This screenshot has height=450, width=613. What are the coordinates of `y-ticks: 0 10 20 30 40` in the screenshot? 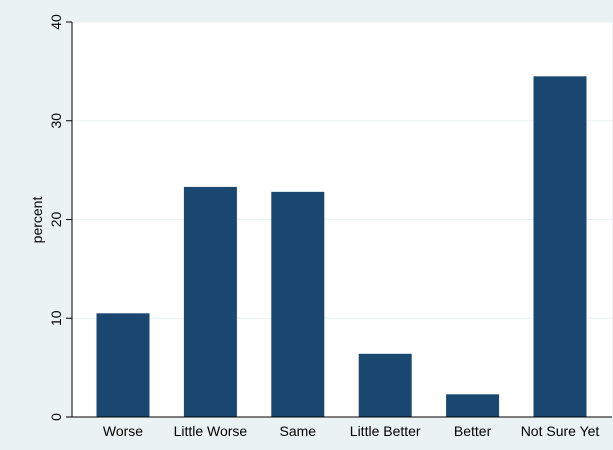 It's located at (60, 217).